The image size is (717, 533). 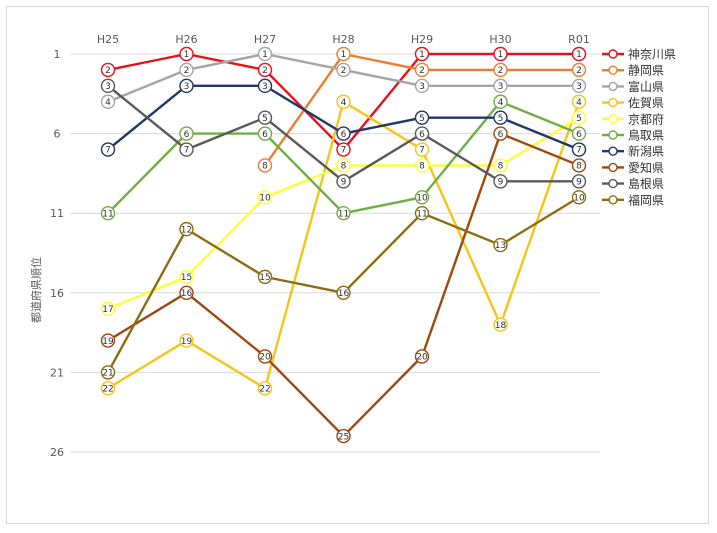 I want to click on x-tick-label: H30, so click(x=500, y=39).